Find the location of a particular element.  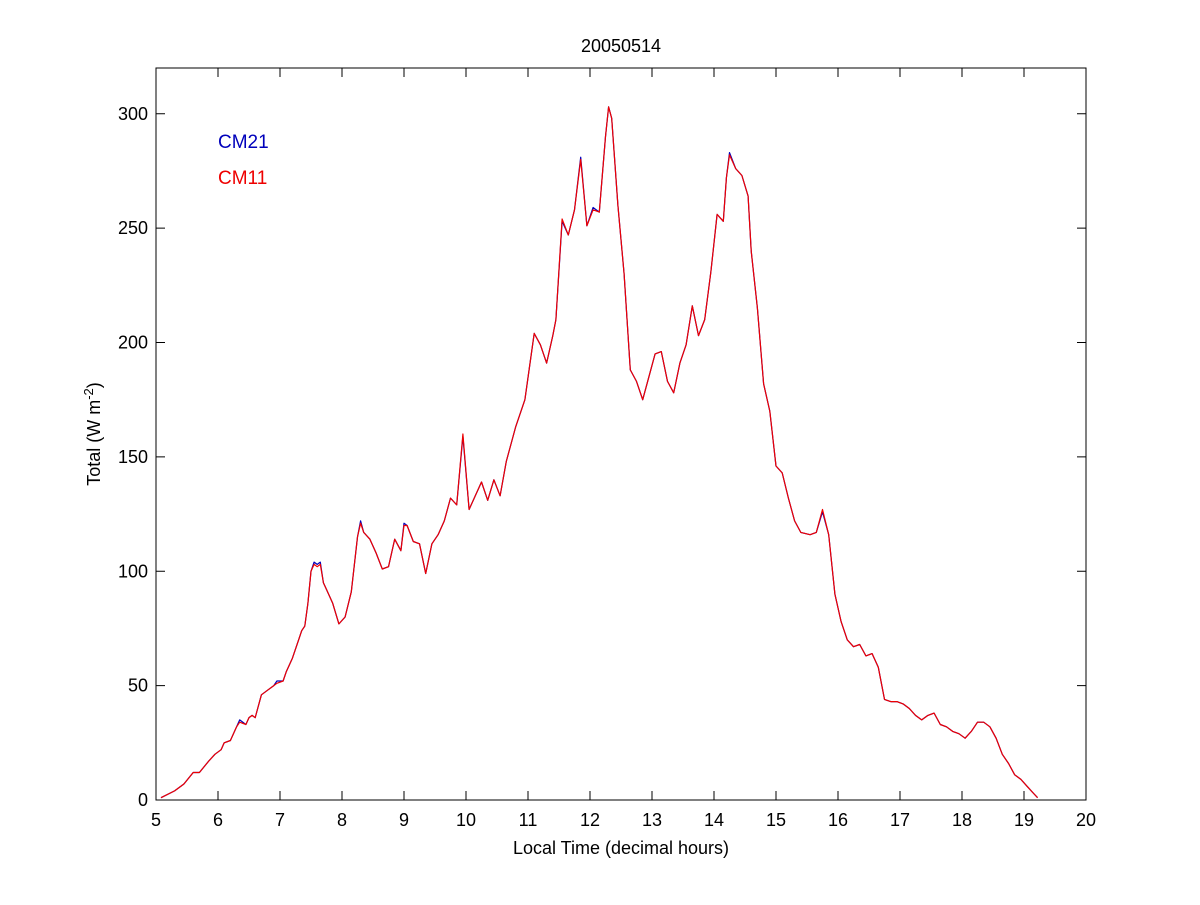

y-tick-label: 300 is located at coordinates (133, 114).